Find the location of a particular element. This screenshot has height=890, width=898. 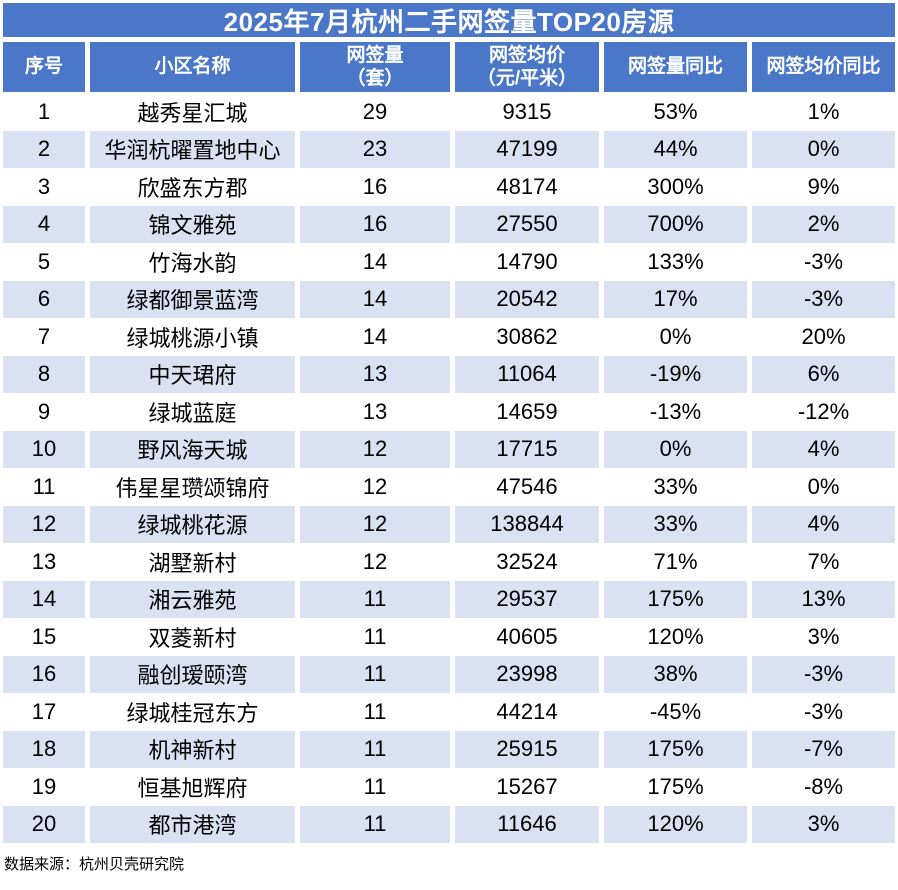

header-rank: 序号 is located at coordinates (44, 67).